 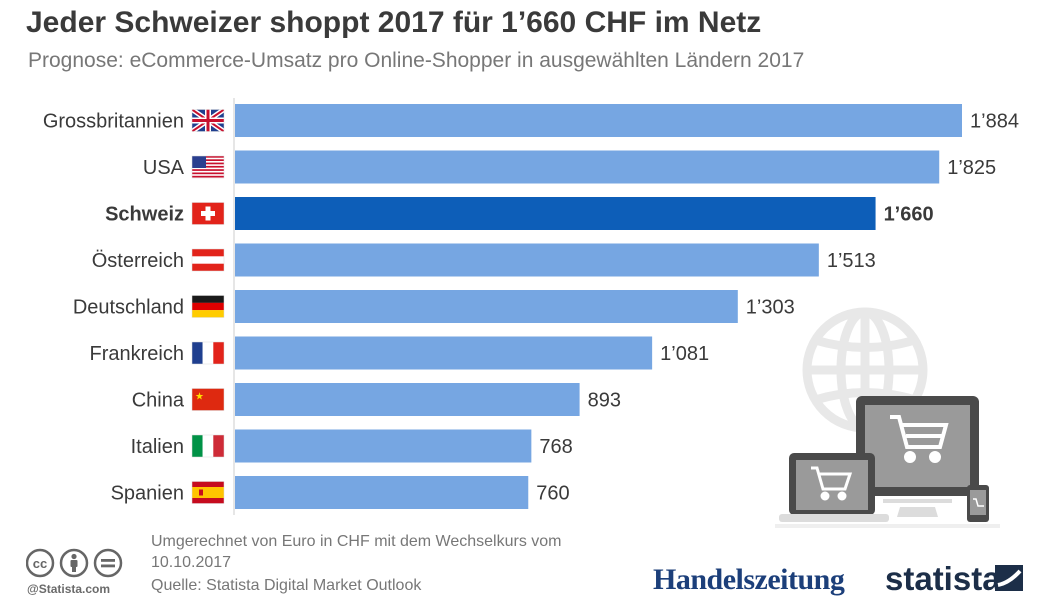 I want to click on bar-row: Schweiz 1’660, so click(x=519, y=213).